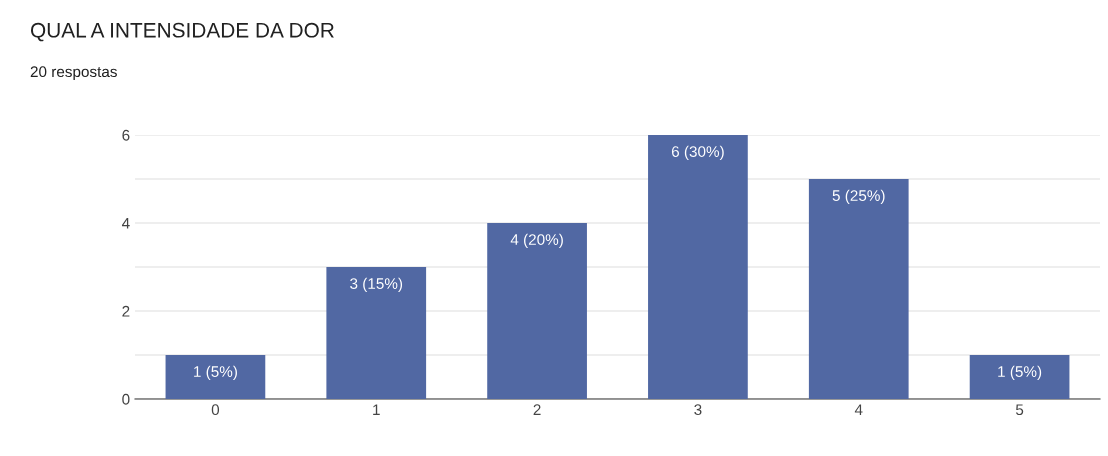 The height and width of the screenshot is (456, 1108). What do you see at coordinates (858, 409) in the screenshot?
I see `x-tick-label: 4` at bounding box center [858, 409].